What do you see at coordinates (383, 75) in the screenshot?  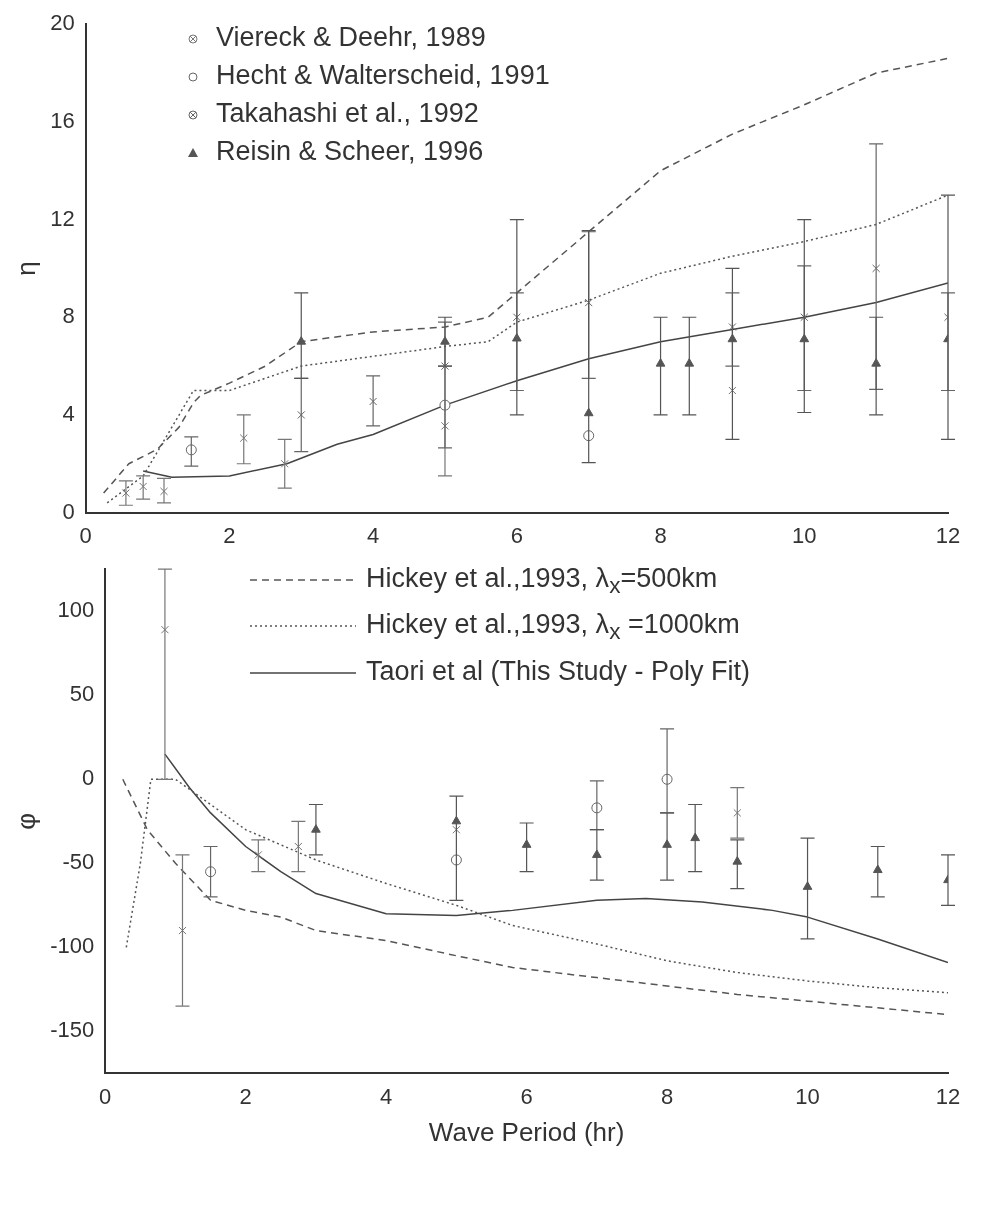 I see `legend-label: Hecht & Walterscheid, 1991` at bounding box center [383, 75].